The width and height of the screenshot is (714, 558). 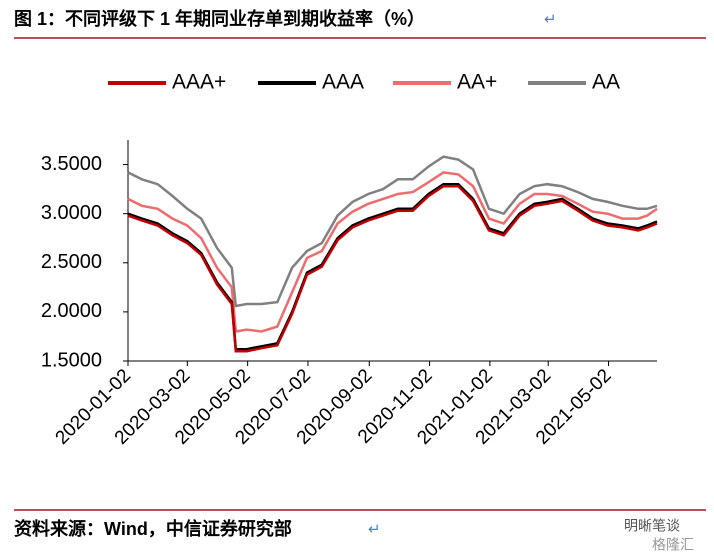 What do you see at coordinates (219, 18) in the screenshot?
I see `title: 图 1：不同评级下 1 年期同业存单到期收益率（%）` at bounding box center [219, 18].